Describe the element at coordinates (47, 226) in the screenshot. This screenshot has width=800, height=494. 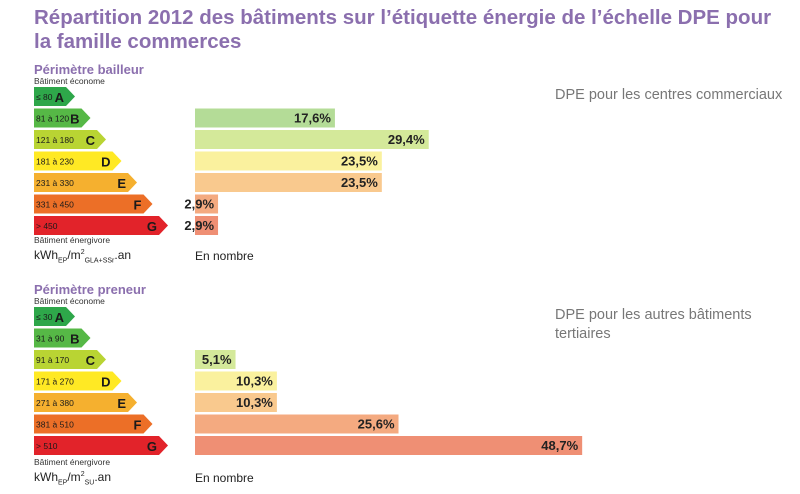
I see `dpe-range-label: > 450` at that location.